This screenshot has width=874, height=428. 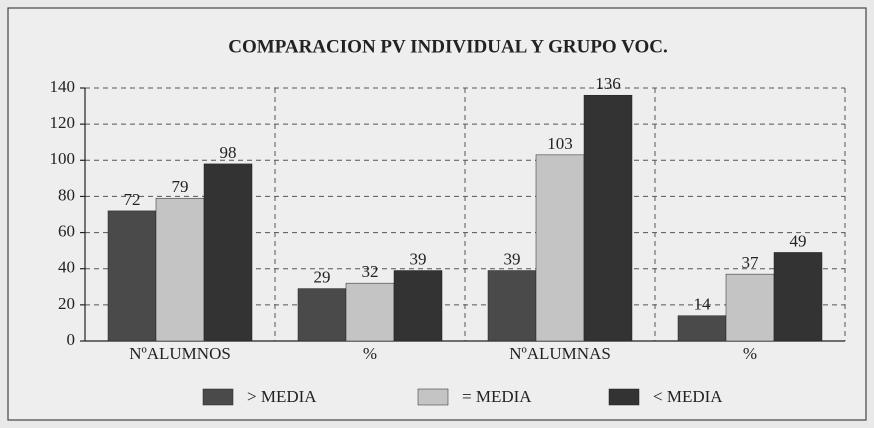 I want to click on y-tick-label: 60, so click(x=66, y=230).